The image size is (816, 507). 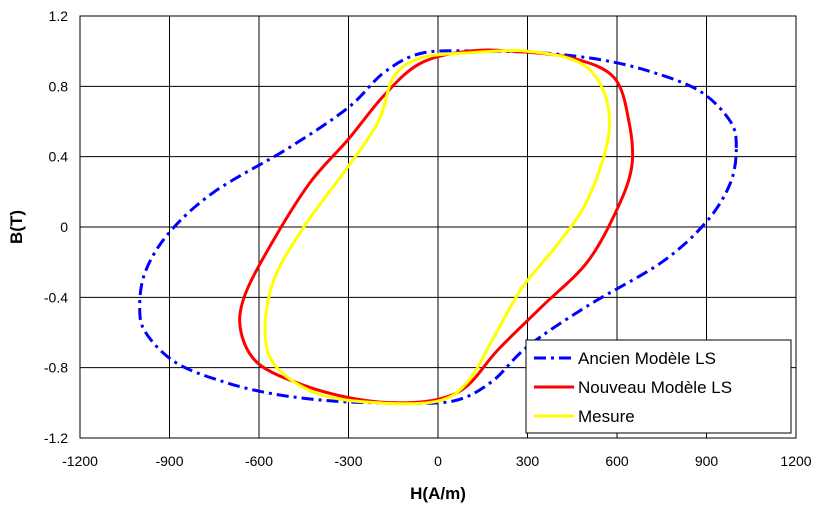 I want to click on legend-label-2: Nouveau Modèle LS, so click(x=655, y=387).